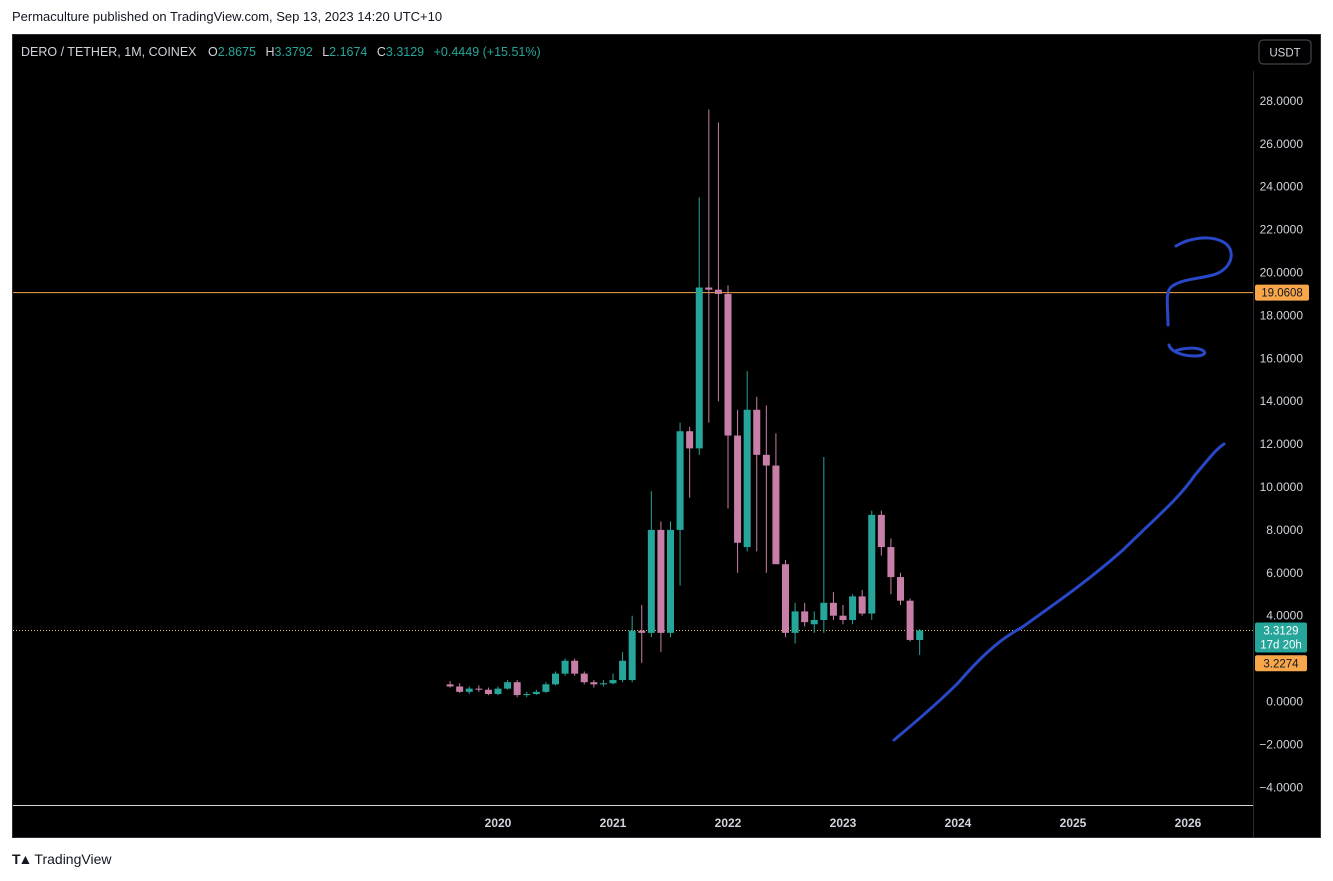 The width and height of the screenshot is (1333, 881). What do you see at coordinates (22, 859) in the screenshot?
I see `tradingview-logo-icon: T▲` at bounding box center [22, 859].